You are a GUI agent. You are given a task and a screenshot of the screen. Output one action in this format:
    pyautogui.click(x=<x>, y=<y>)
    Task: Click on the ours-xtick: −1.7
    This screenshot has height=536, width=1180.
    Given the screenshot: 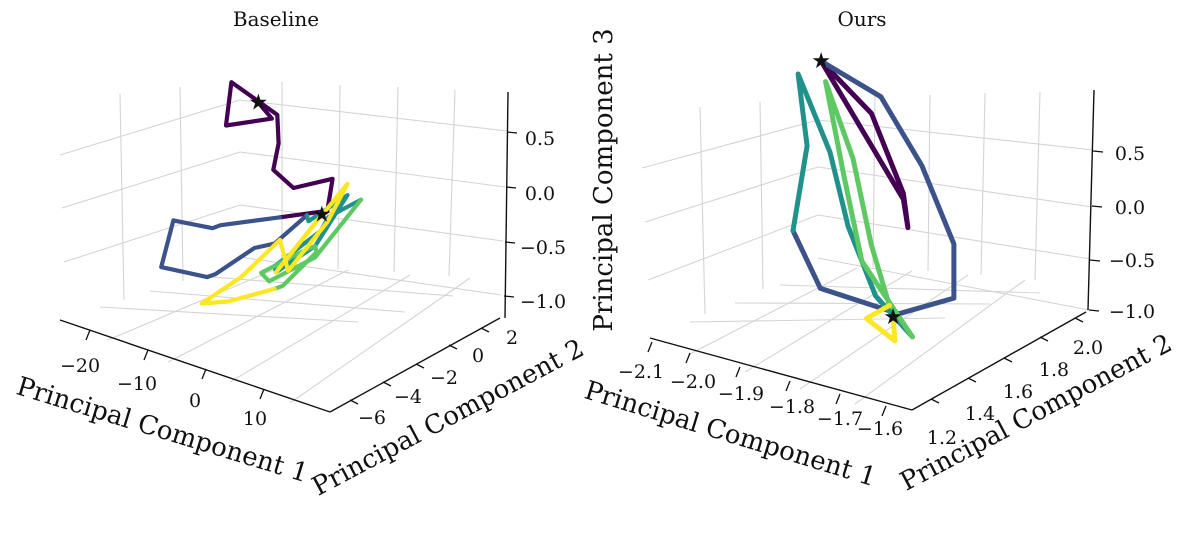 What is the action you would take?
    pyautogui.click(x=840, y=419)
    